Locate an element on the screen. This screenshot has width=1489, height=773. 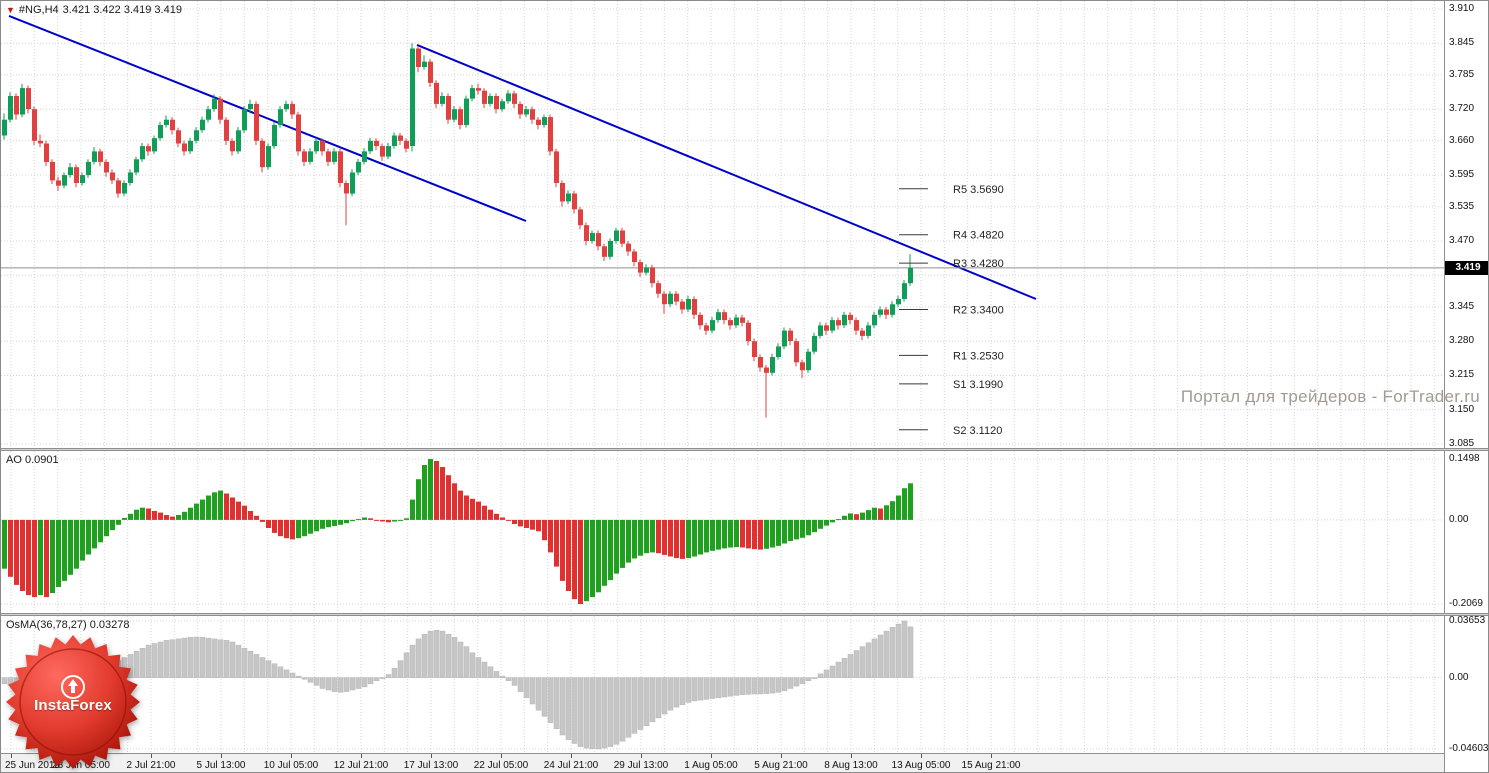
axis-label: 0.03653 is located at coordinates (1467, 620).